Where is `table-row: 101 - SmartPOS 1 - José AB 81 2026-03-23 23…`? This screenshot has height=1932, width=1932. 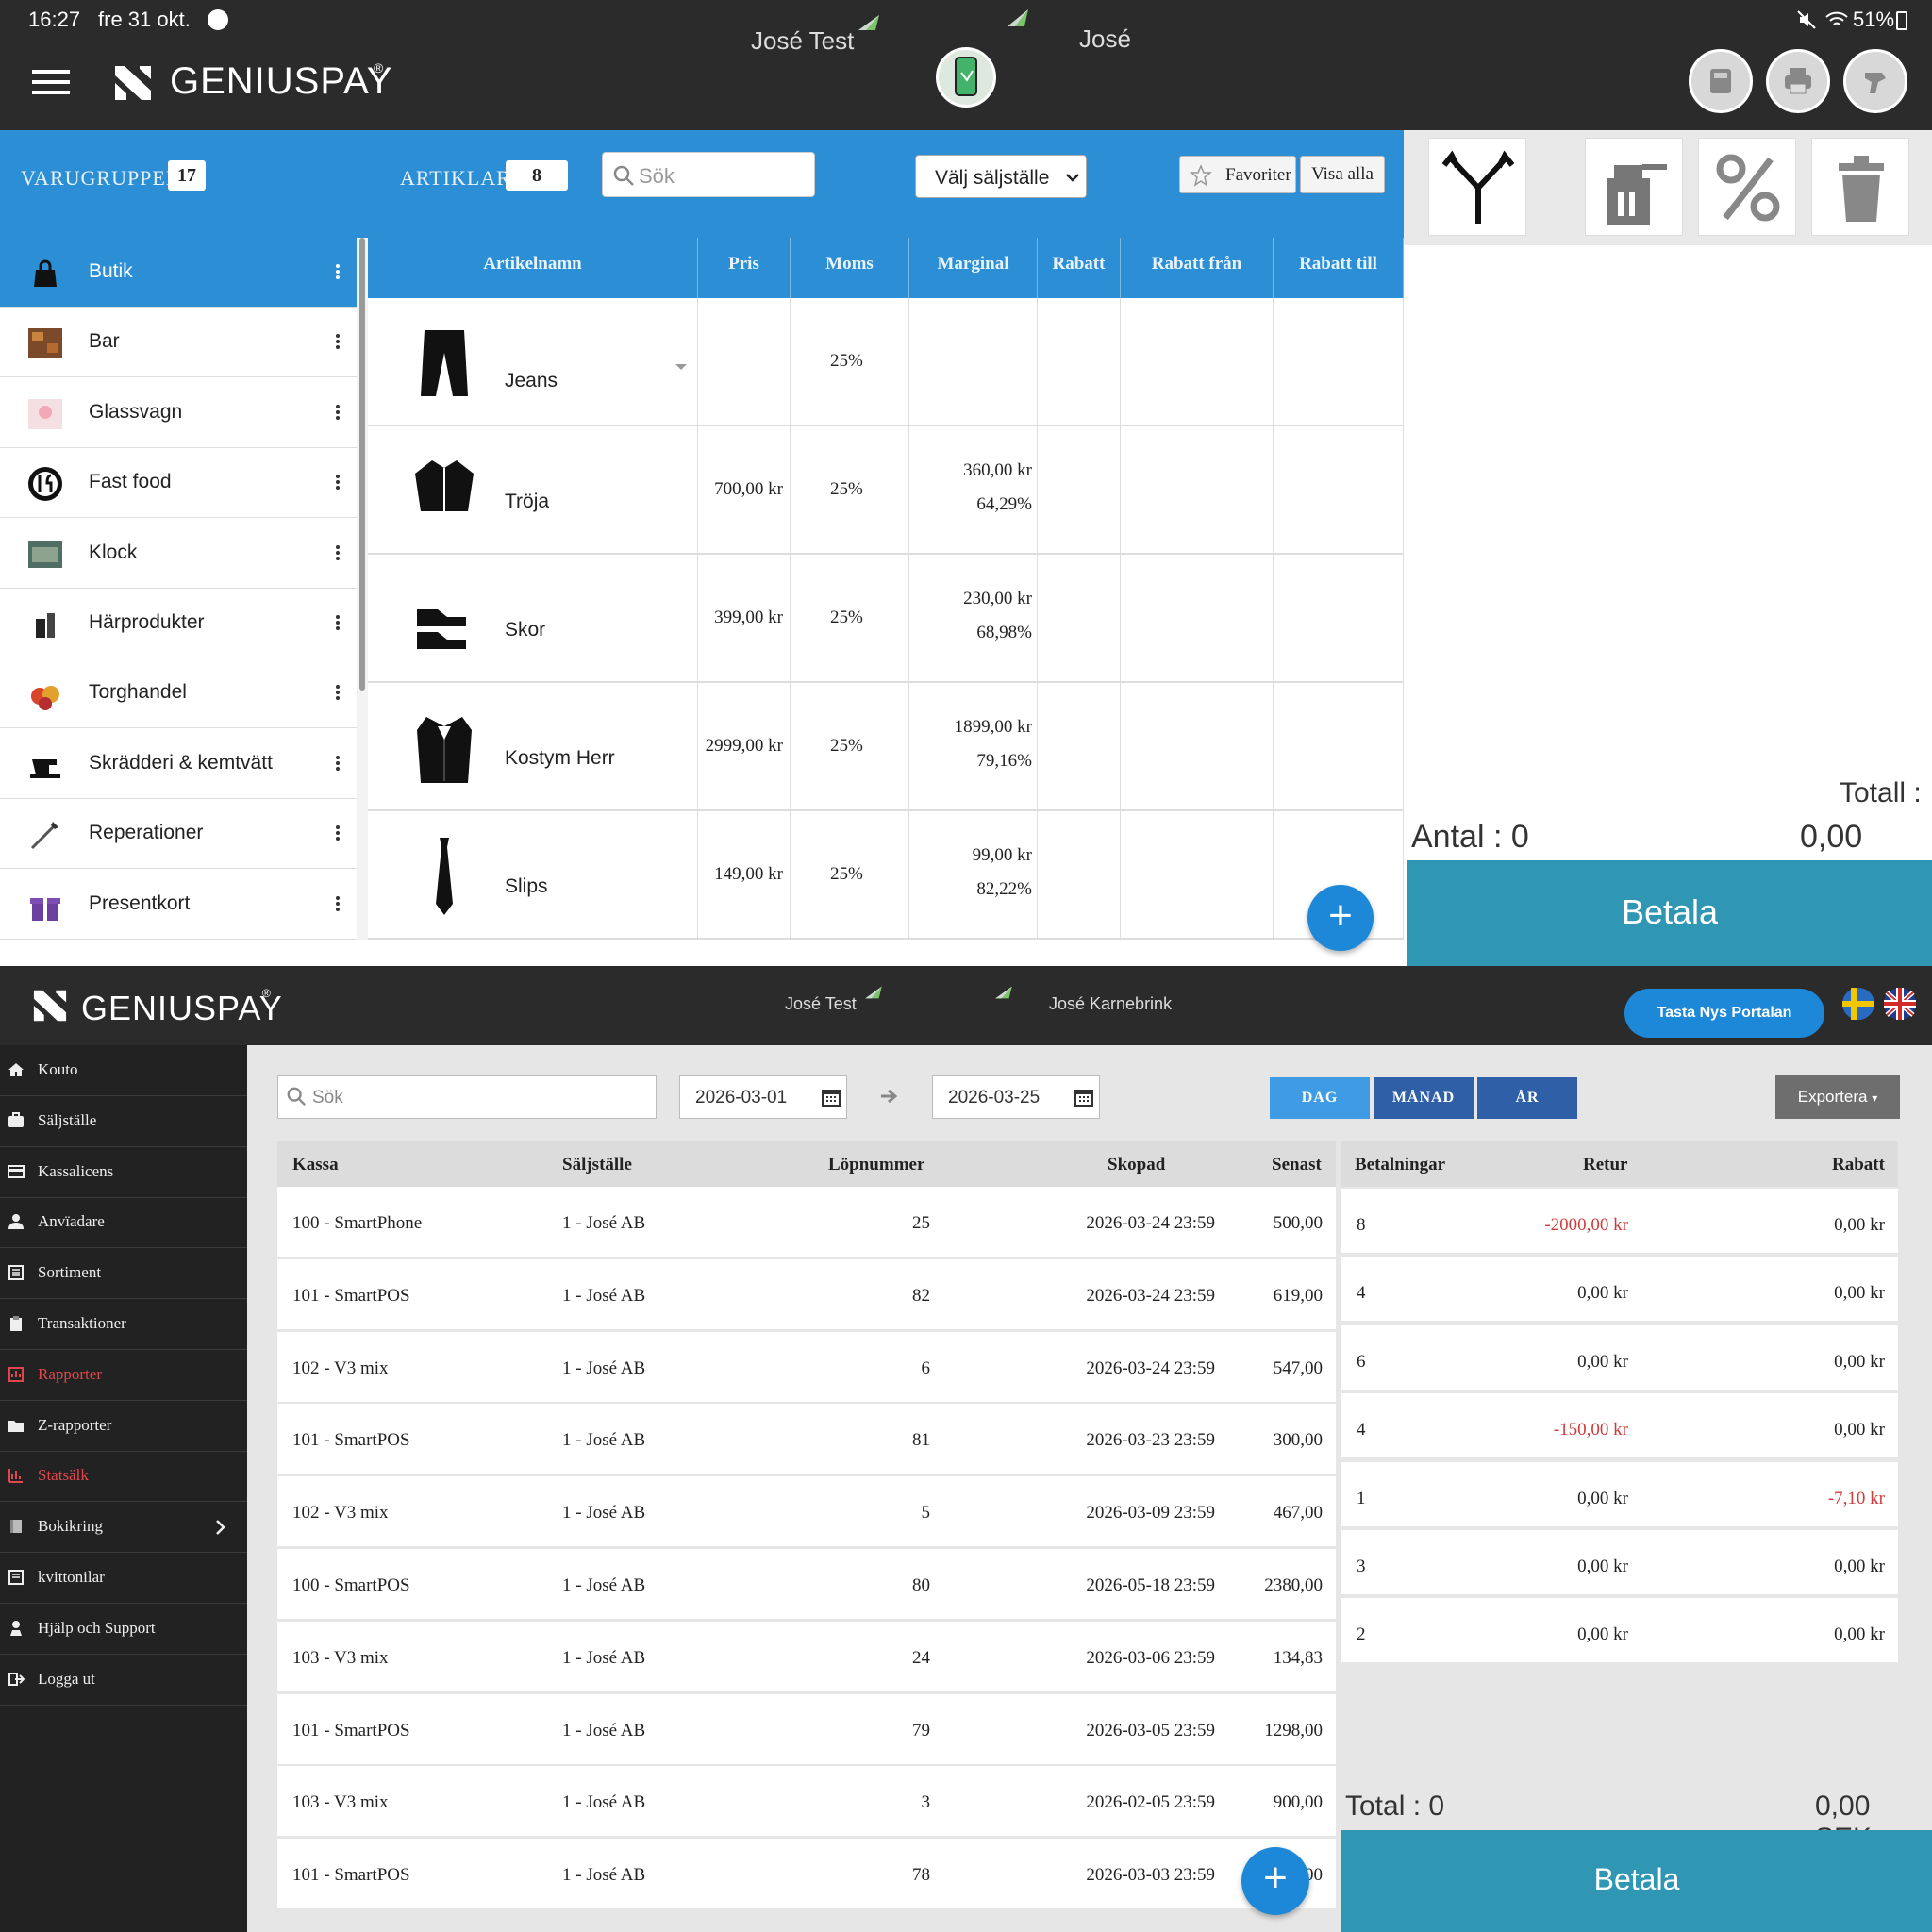 table-row: 101 - SmartPOS 1 - José AB 81 2026-03-23 23… is located at coordinates (806, 1440).